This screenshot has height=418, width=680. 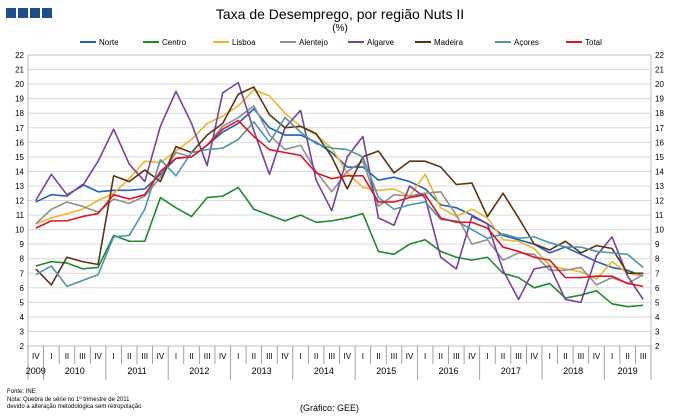 What do you see at coordinates (21, 392) in the screenshot?
I see `source-note: Fonte: INE` at bounding box center [21, 392].